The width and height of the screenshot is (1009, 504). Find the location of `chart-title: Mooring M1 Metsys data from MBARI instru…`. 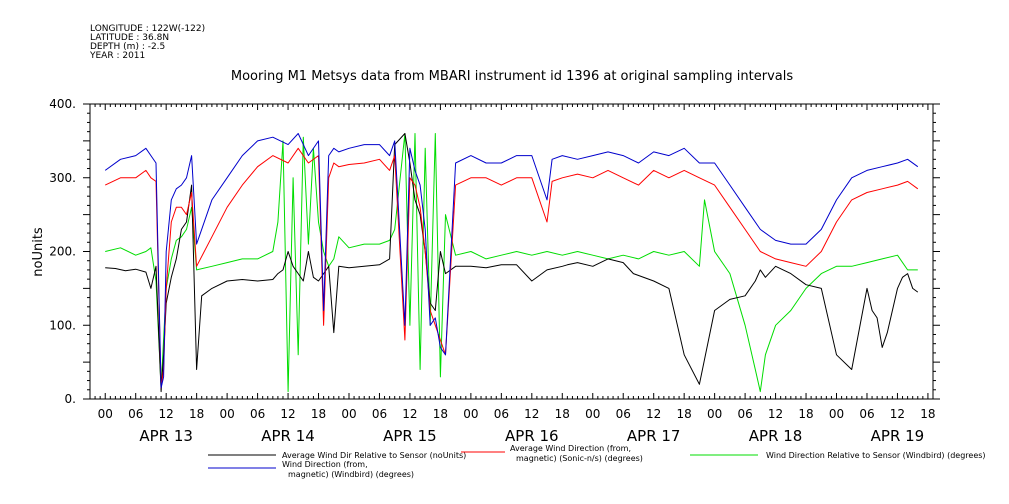

chart-title: Mooring M1 Metsys data from MBARI instru… is located at coordinates (512, 76).